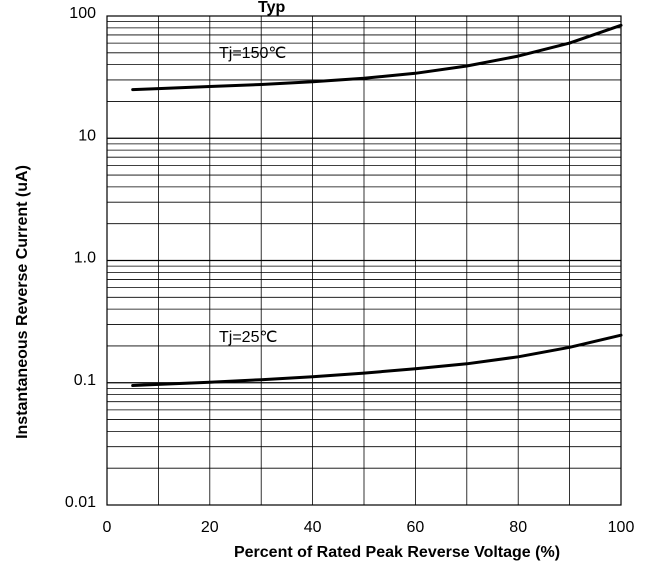 This screenshot has width=655, height=566. I want to click on x-tick-label: 80, so click(518, 527).